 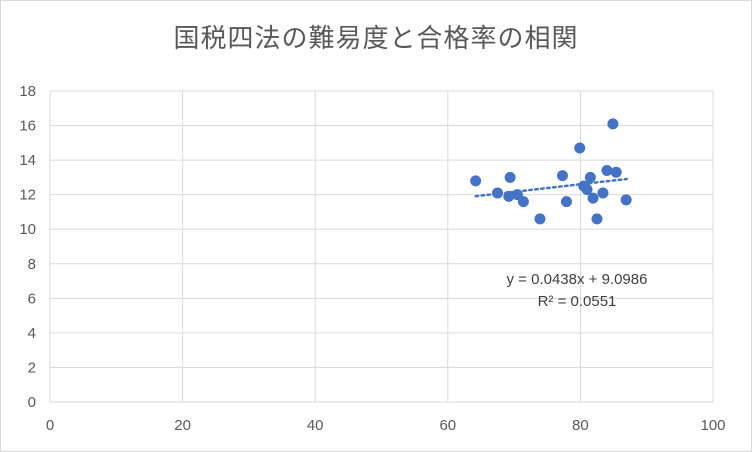 What do you see at coordinates (580, 425) in the screenshot?
I see `x-tick-label: 80` at bounding box center [580, 425].